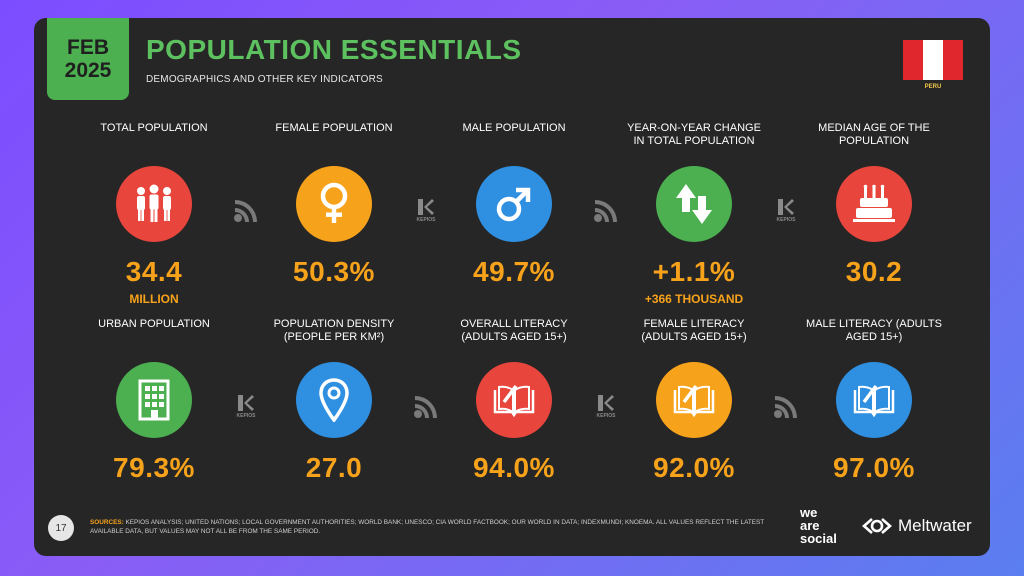  I want to click on card-value: 92.0%, so click(694, 467).